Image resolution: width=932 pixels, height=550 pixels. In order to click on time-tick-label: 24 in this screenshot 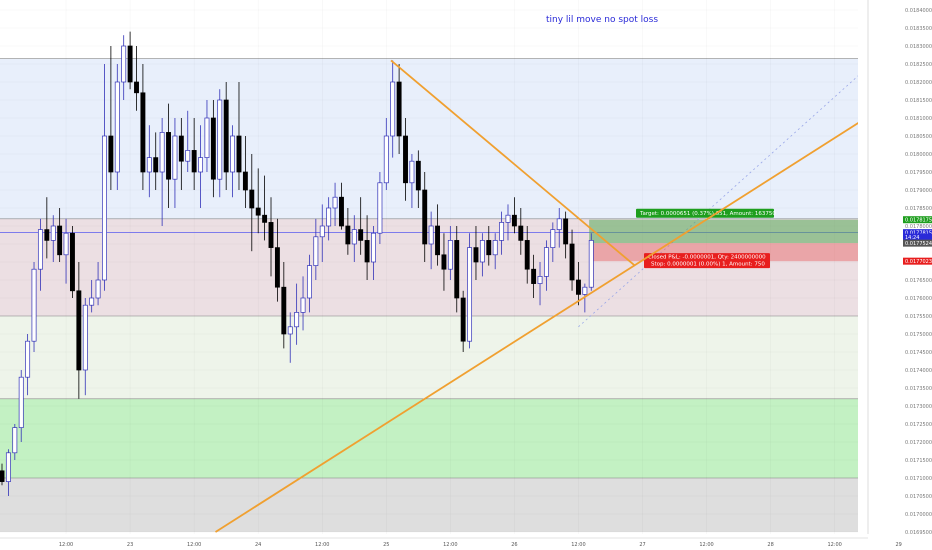, I will do `click(258, 545)`.